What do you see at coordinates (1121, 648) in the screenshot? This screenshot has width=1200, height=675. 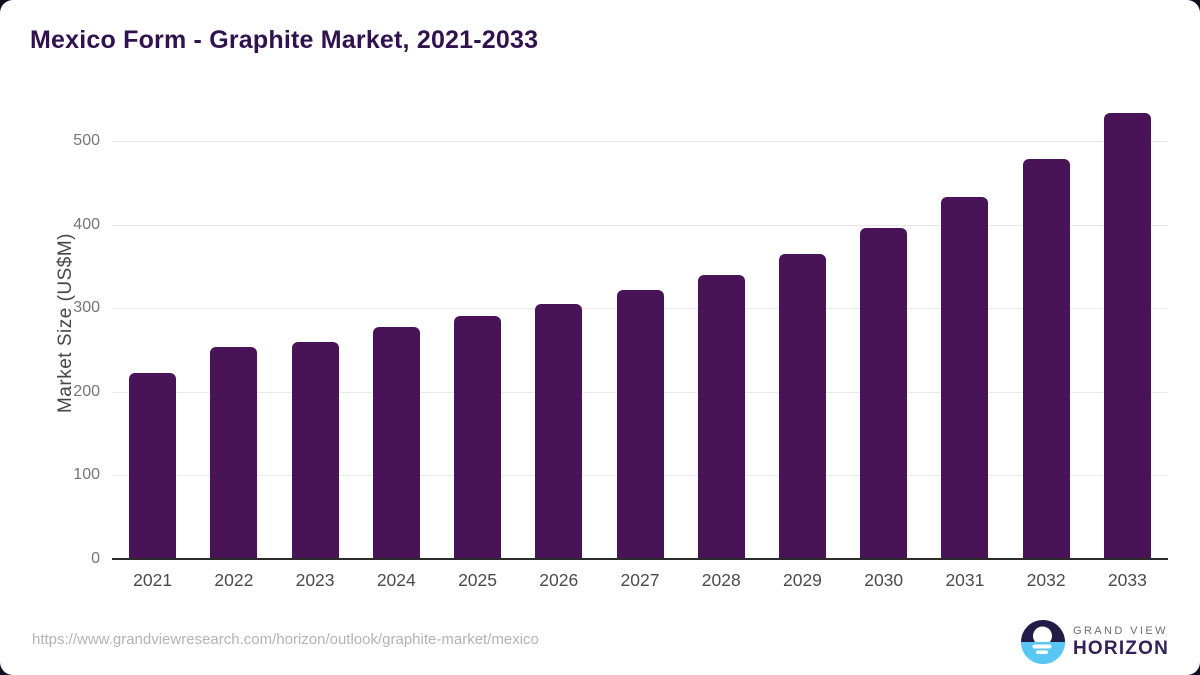 I see `logo-text-horizon: HORIZON` at bounding box center [1121, 648].